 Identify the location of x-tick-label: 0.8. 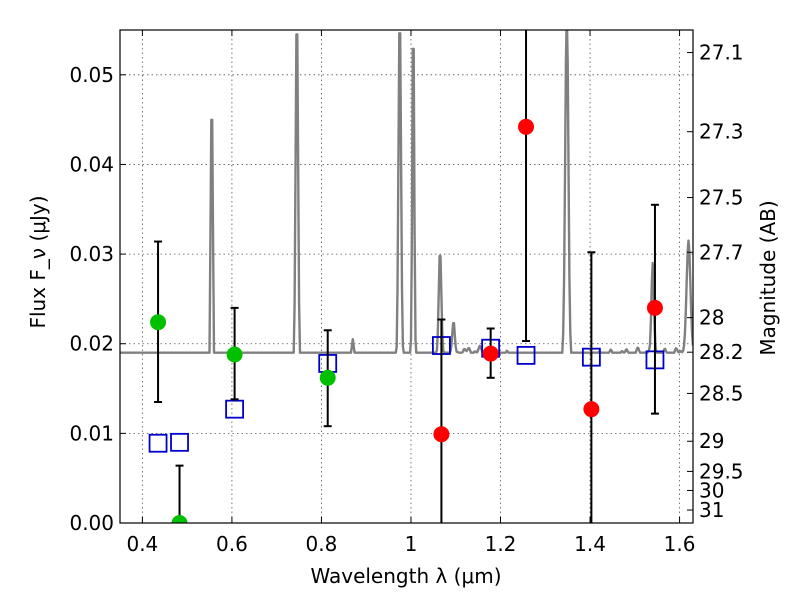
(322, 544).